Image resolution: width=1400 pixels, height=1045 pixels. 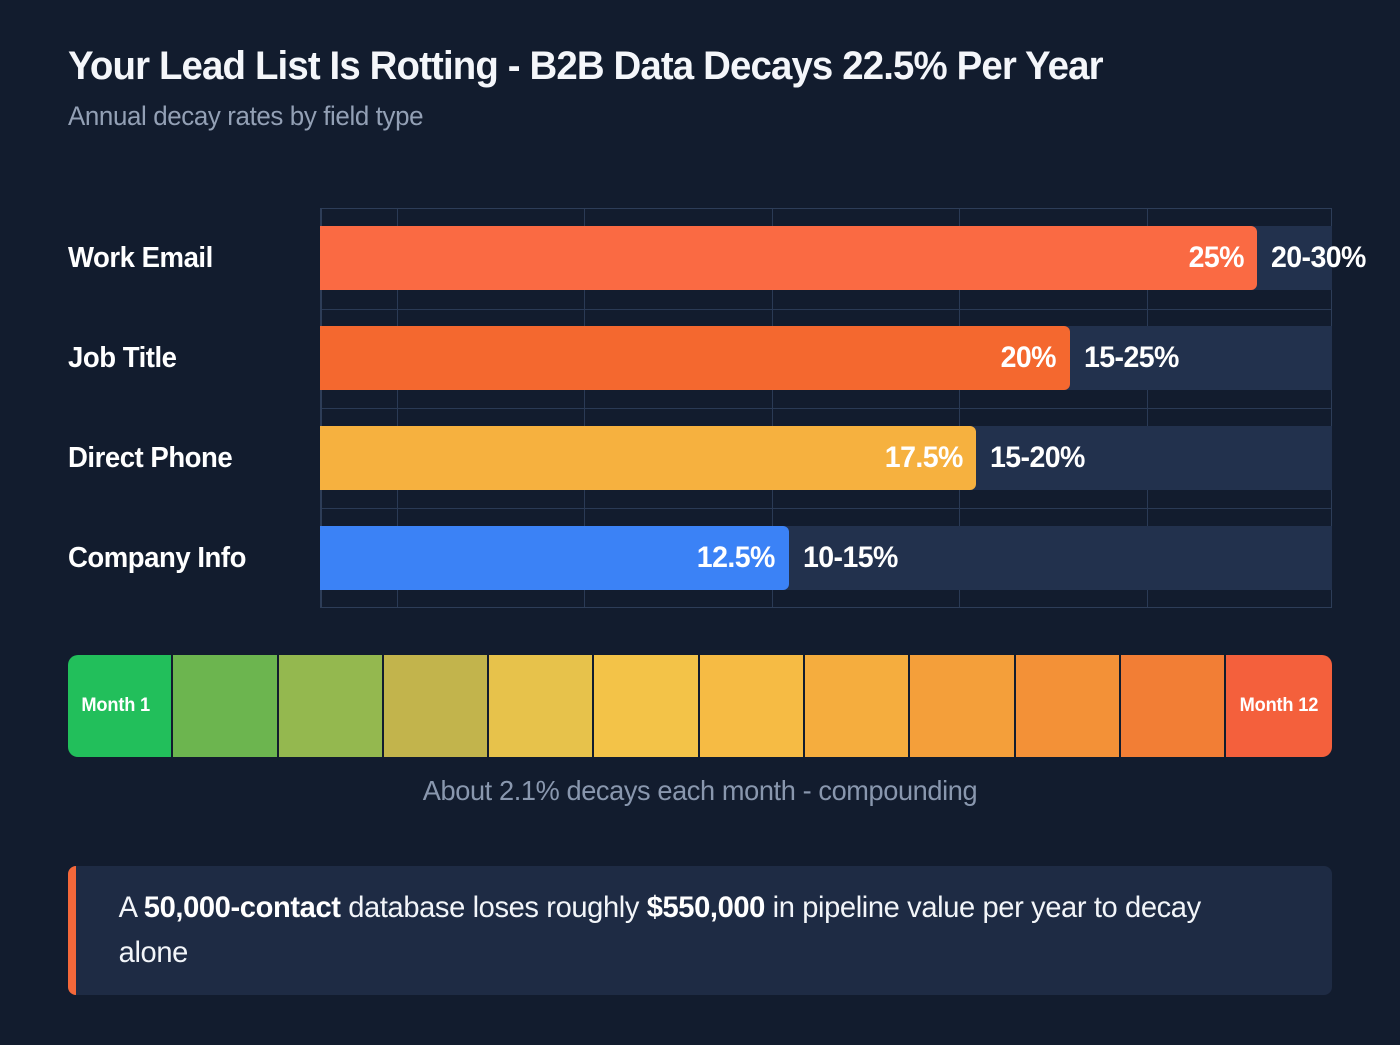 I want to click on timeline-cell-month-1: Month 1, so click(x=121, y=706).